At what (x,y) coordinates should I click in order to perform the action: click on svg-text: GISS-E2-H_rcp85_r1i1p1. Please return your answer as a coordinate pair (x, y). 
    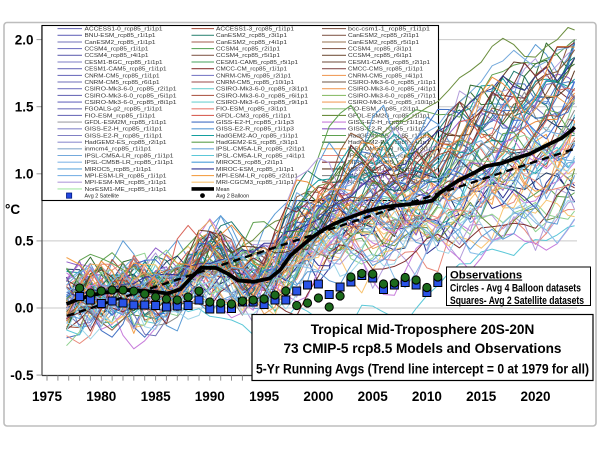
    Looking at the image, I should click on (124, 130).